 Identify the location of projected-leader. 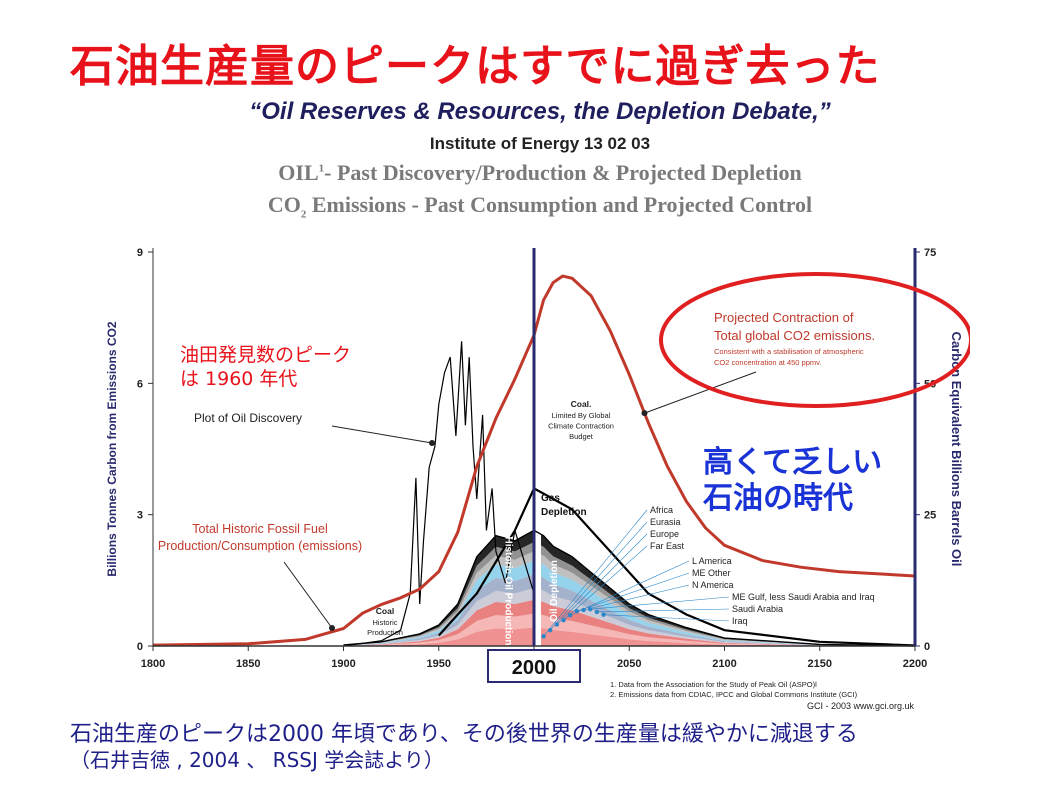
(700, 392).